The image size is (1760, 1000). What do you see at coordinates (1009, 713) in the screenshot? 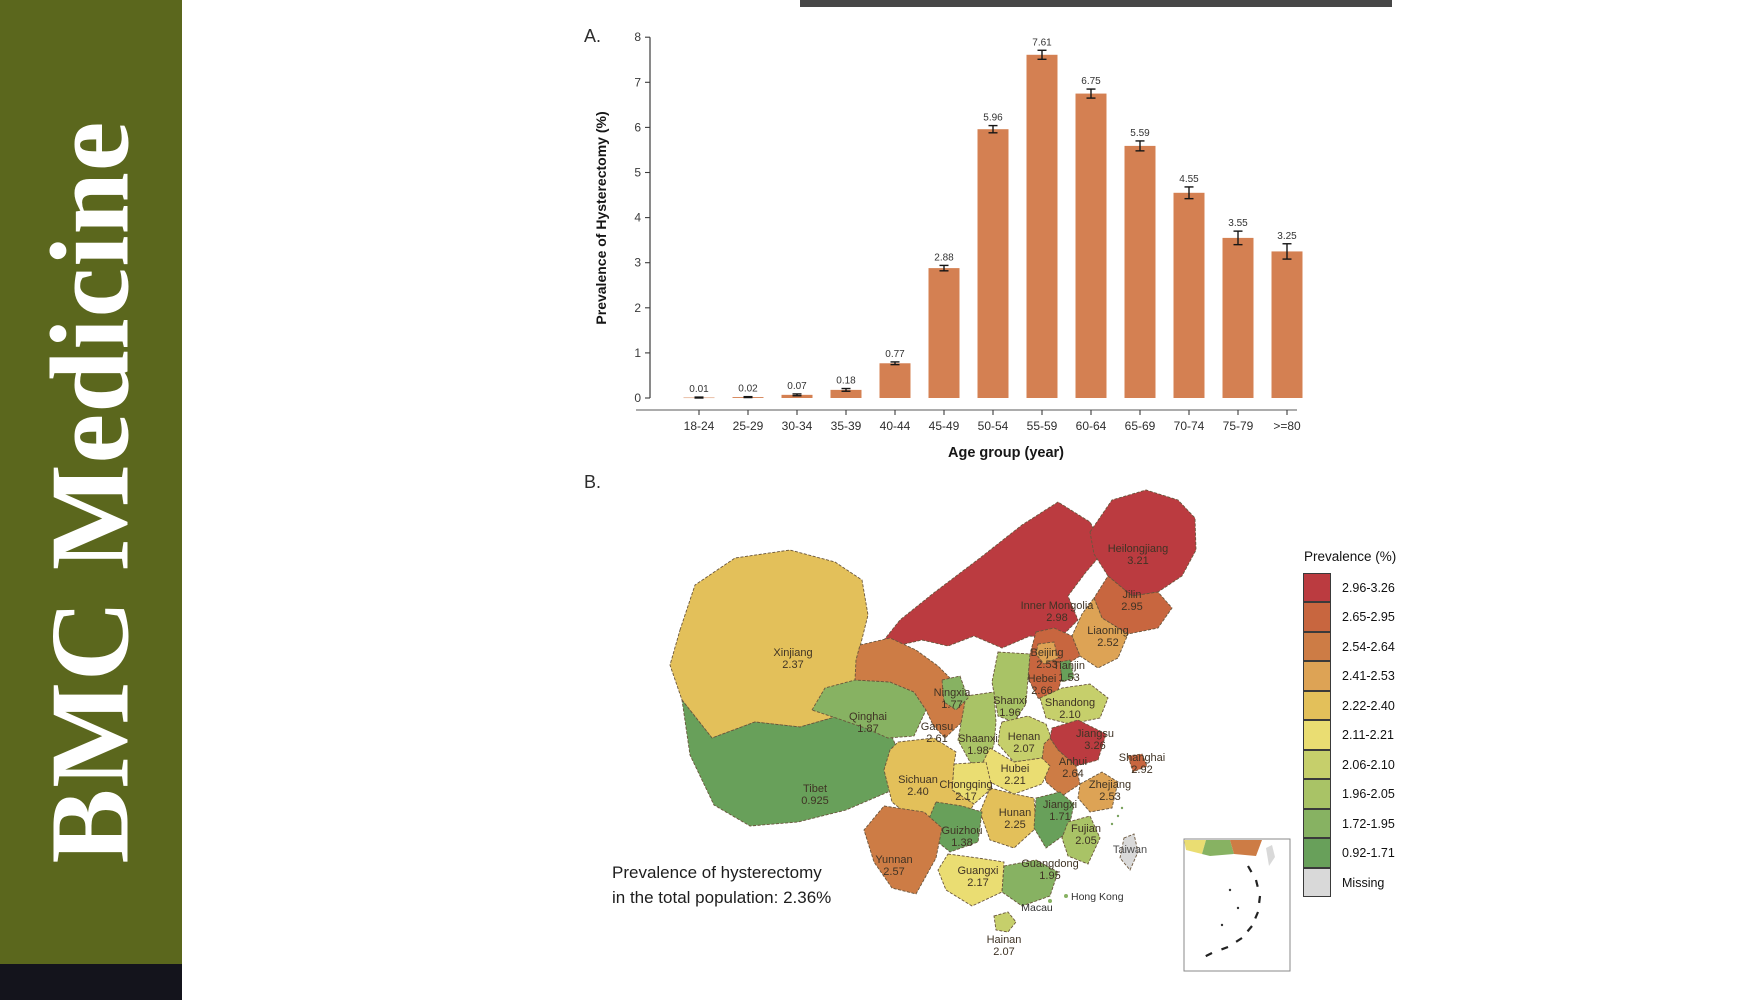
I see `province-value-shanxi: 1.96` at bounding box center [1009, 713].